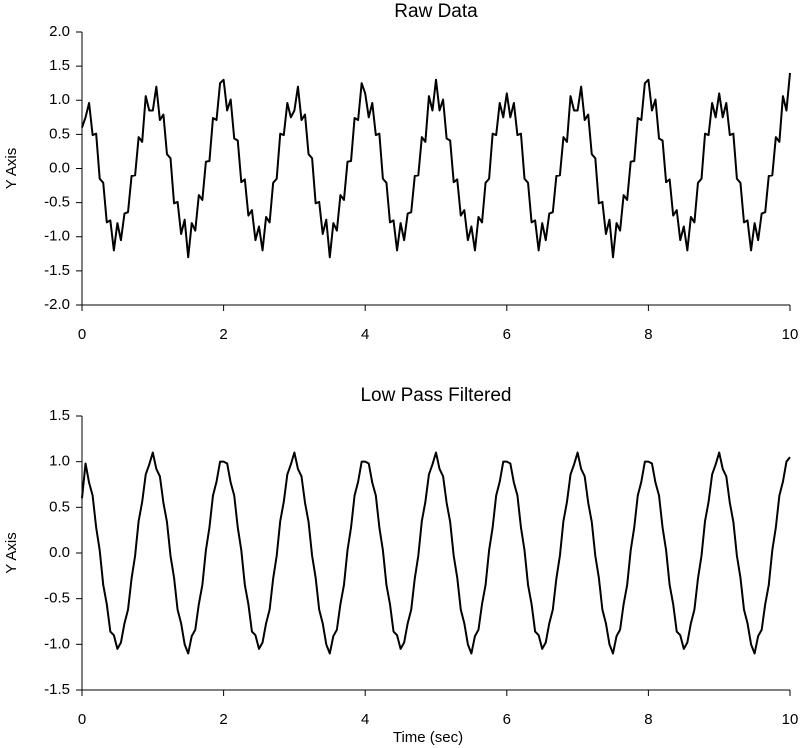  What do you see at coordinates (435, 395) in the screenshot?
I see `chart-title: Low Pass Filtered` at bounding box center [435, 395].